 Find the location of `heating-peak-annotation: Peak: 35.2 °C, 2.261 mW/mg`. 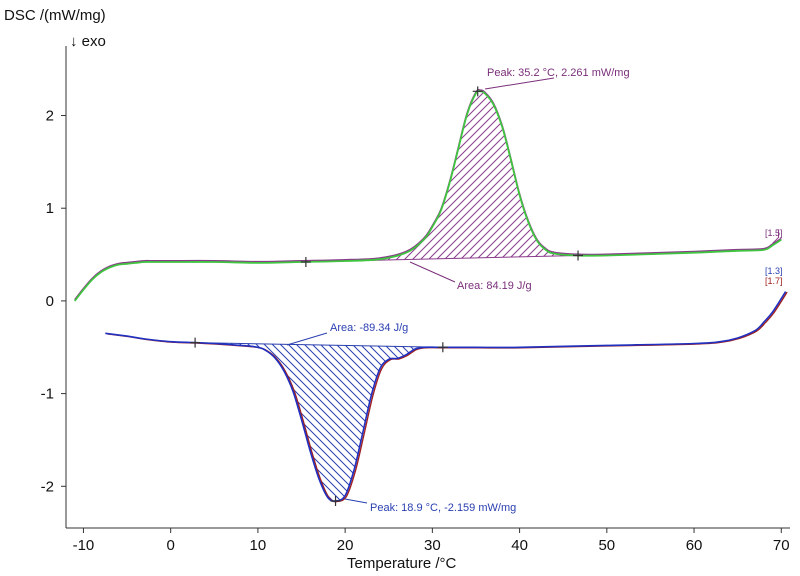

heating-peak-annotation: Peak: 35.2 °C, 2.261 mW/mg is located at coordinates (557, 78).